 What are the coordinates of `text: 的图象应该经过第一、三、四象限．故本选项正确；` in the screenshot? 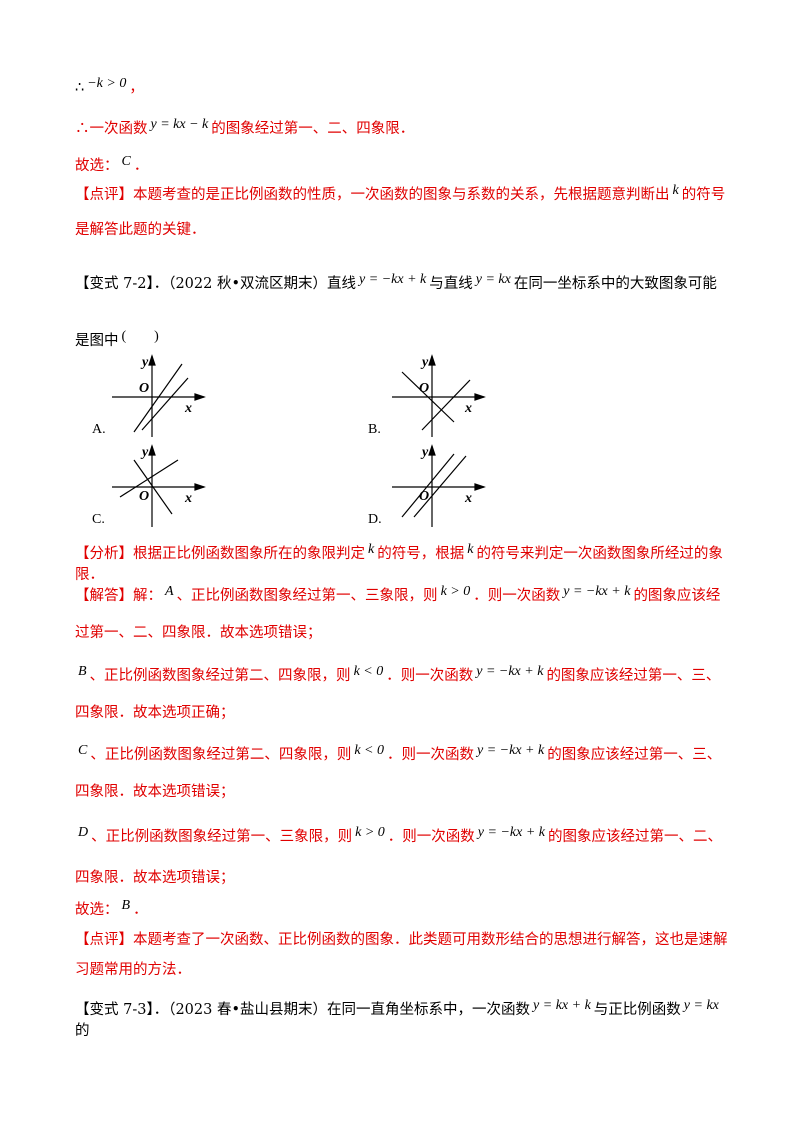 It's located at (398, 694).